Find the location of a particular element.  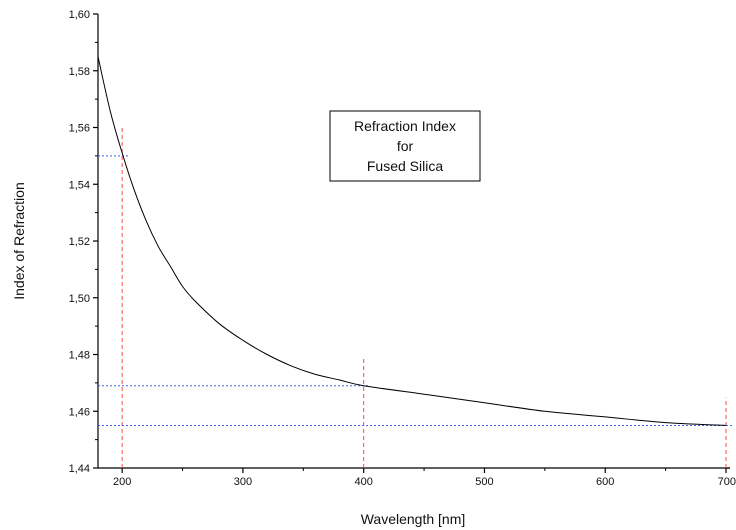

y-tick-label: 1,44 is located at coordinates (79, 469).